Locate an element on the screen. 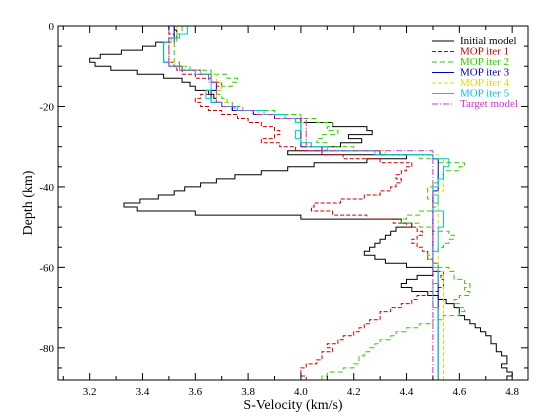 The width and height of the screenshot is (557, 420). legend-label: MOP iter 1 is located at coordinates (484, 52).